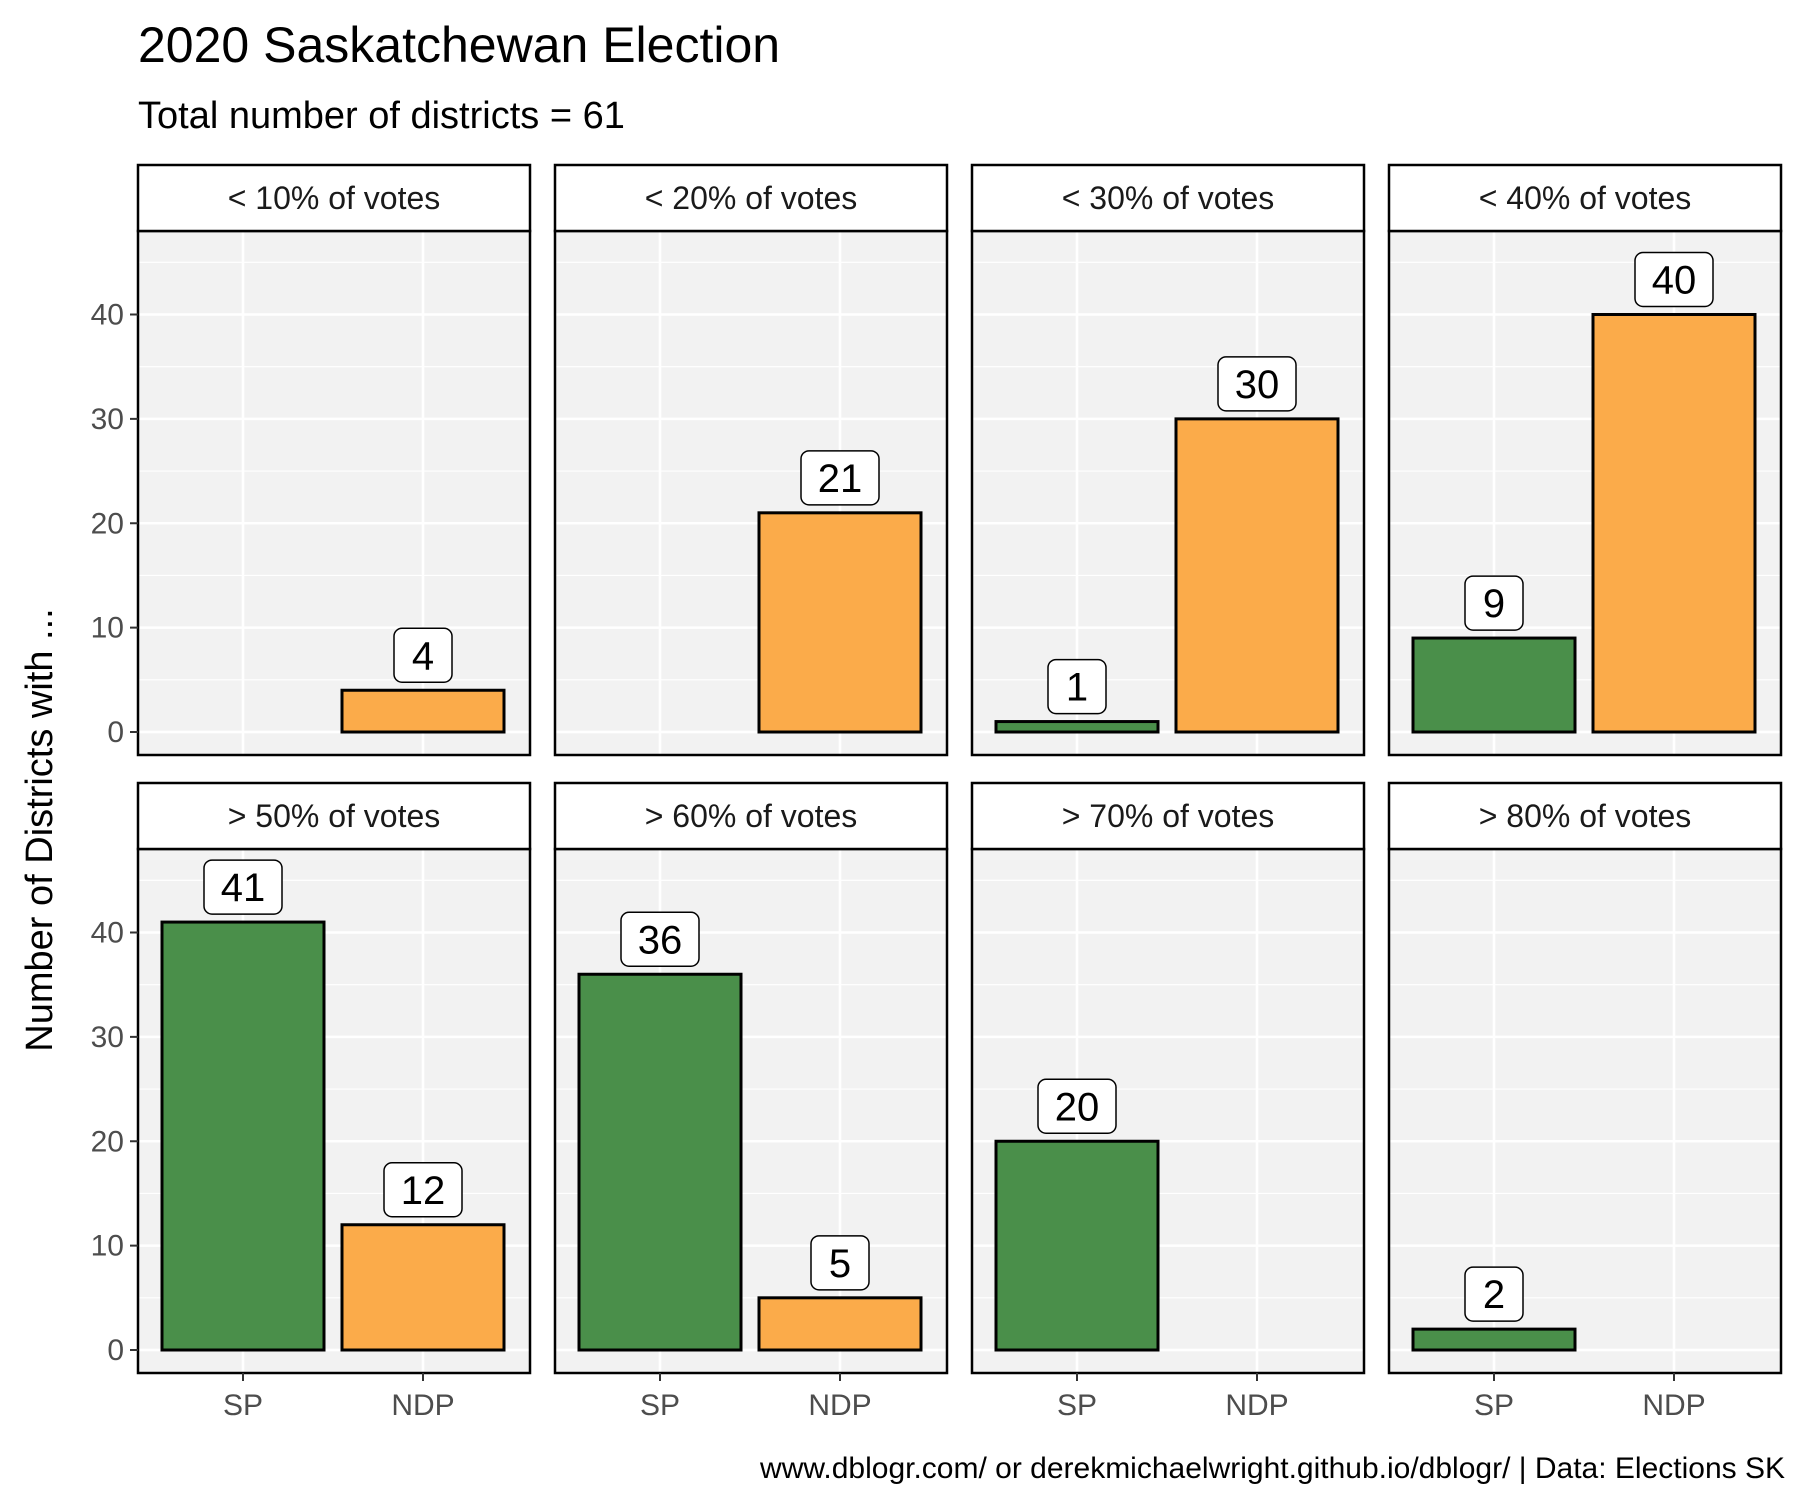 The image size is (1800, 1500). I want to click on data-label: 20, so click(1077, 1107).